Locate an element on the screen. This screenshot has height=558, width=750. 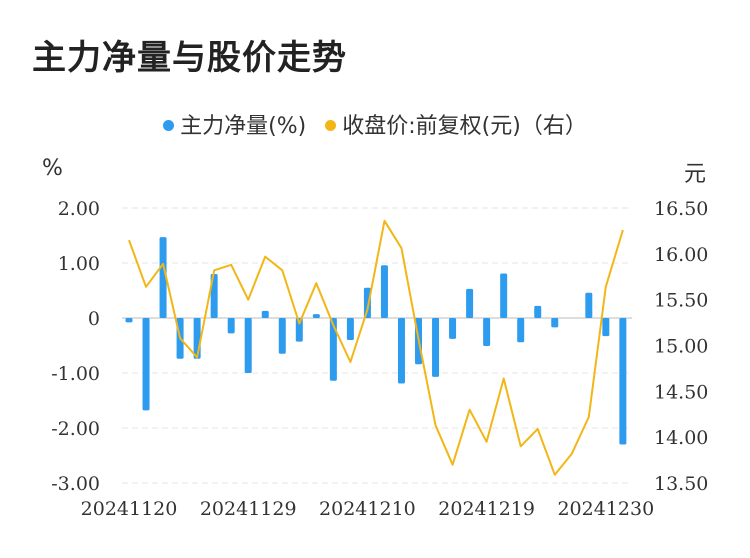
x-tick-label: 20241120 is located at coordinates (129, 509).